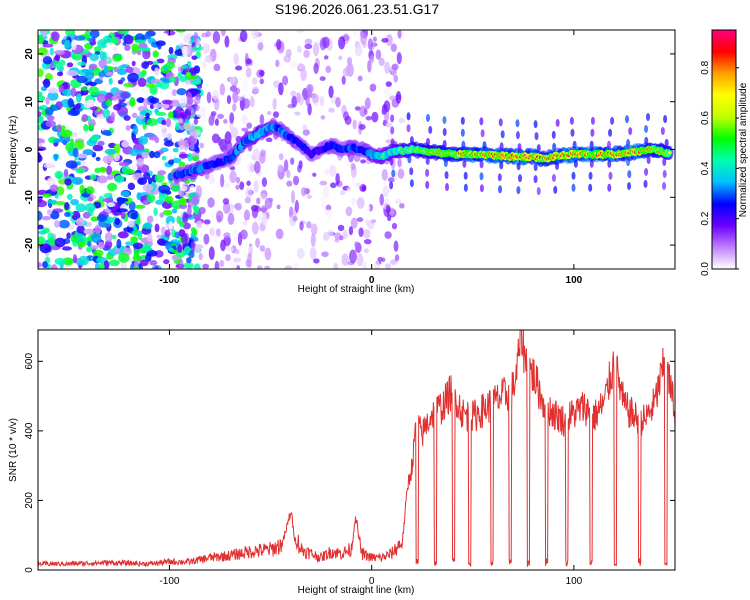  What do you see at coordinates (29, 430) in the screenshot?
I see `snr-y-tick-label: 400` at bounding box center [29, 430].